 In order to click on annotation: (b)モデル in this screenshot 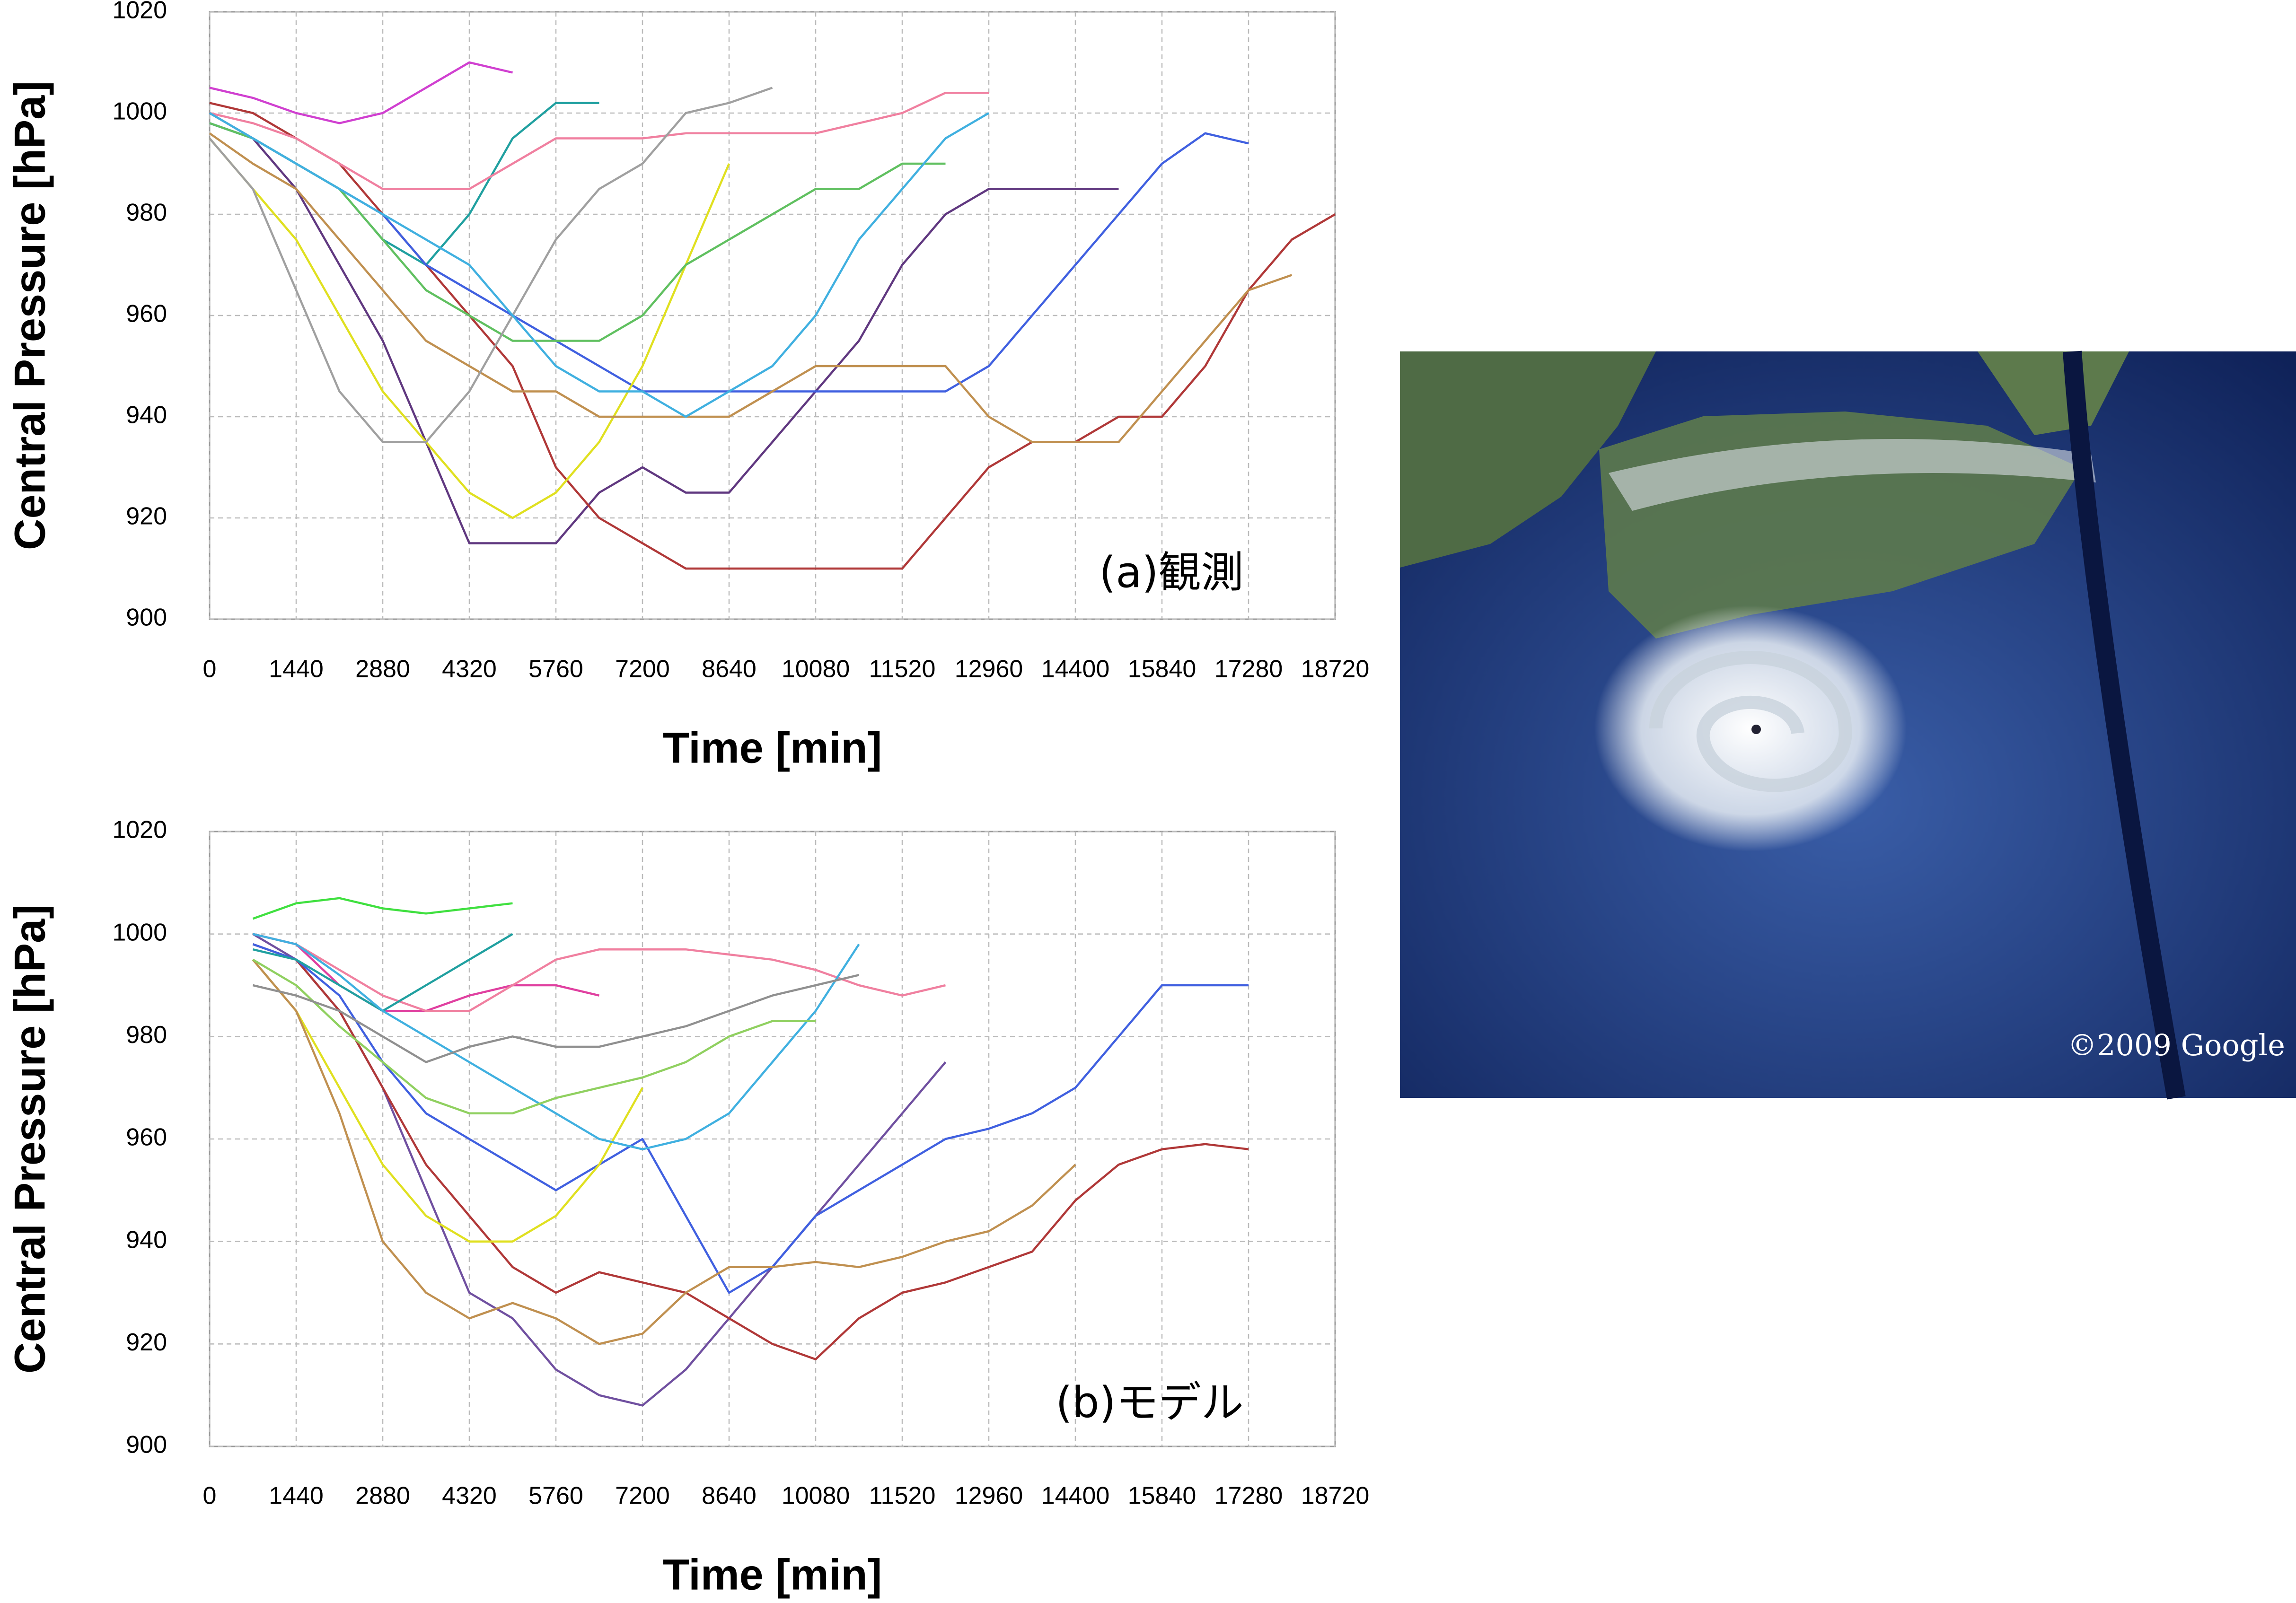, I will do `click(1149, 1403)`.